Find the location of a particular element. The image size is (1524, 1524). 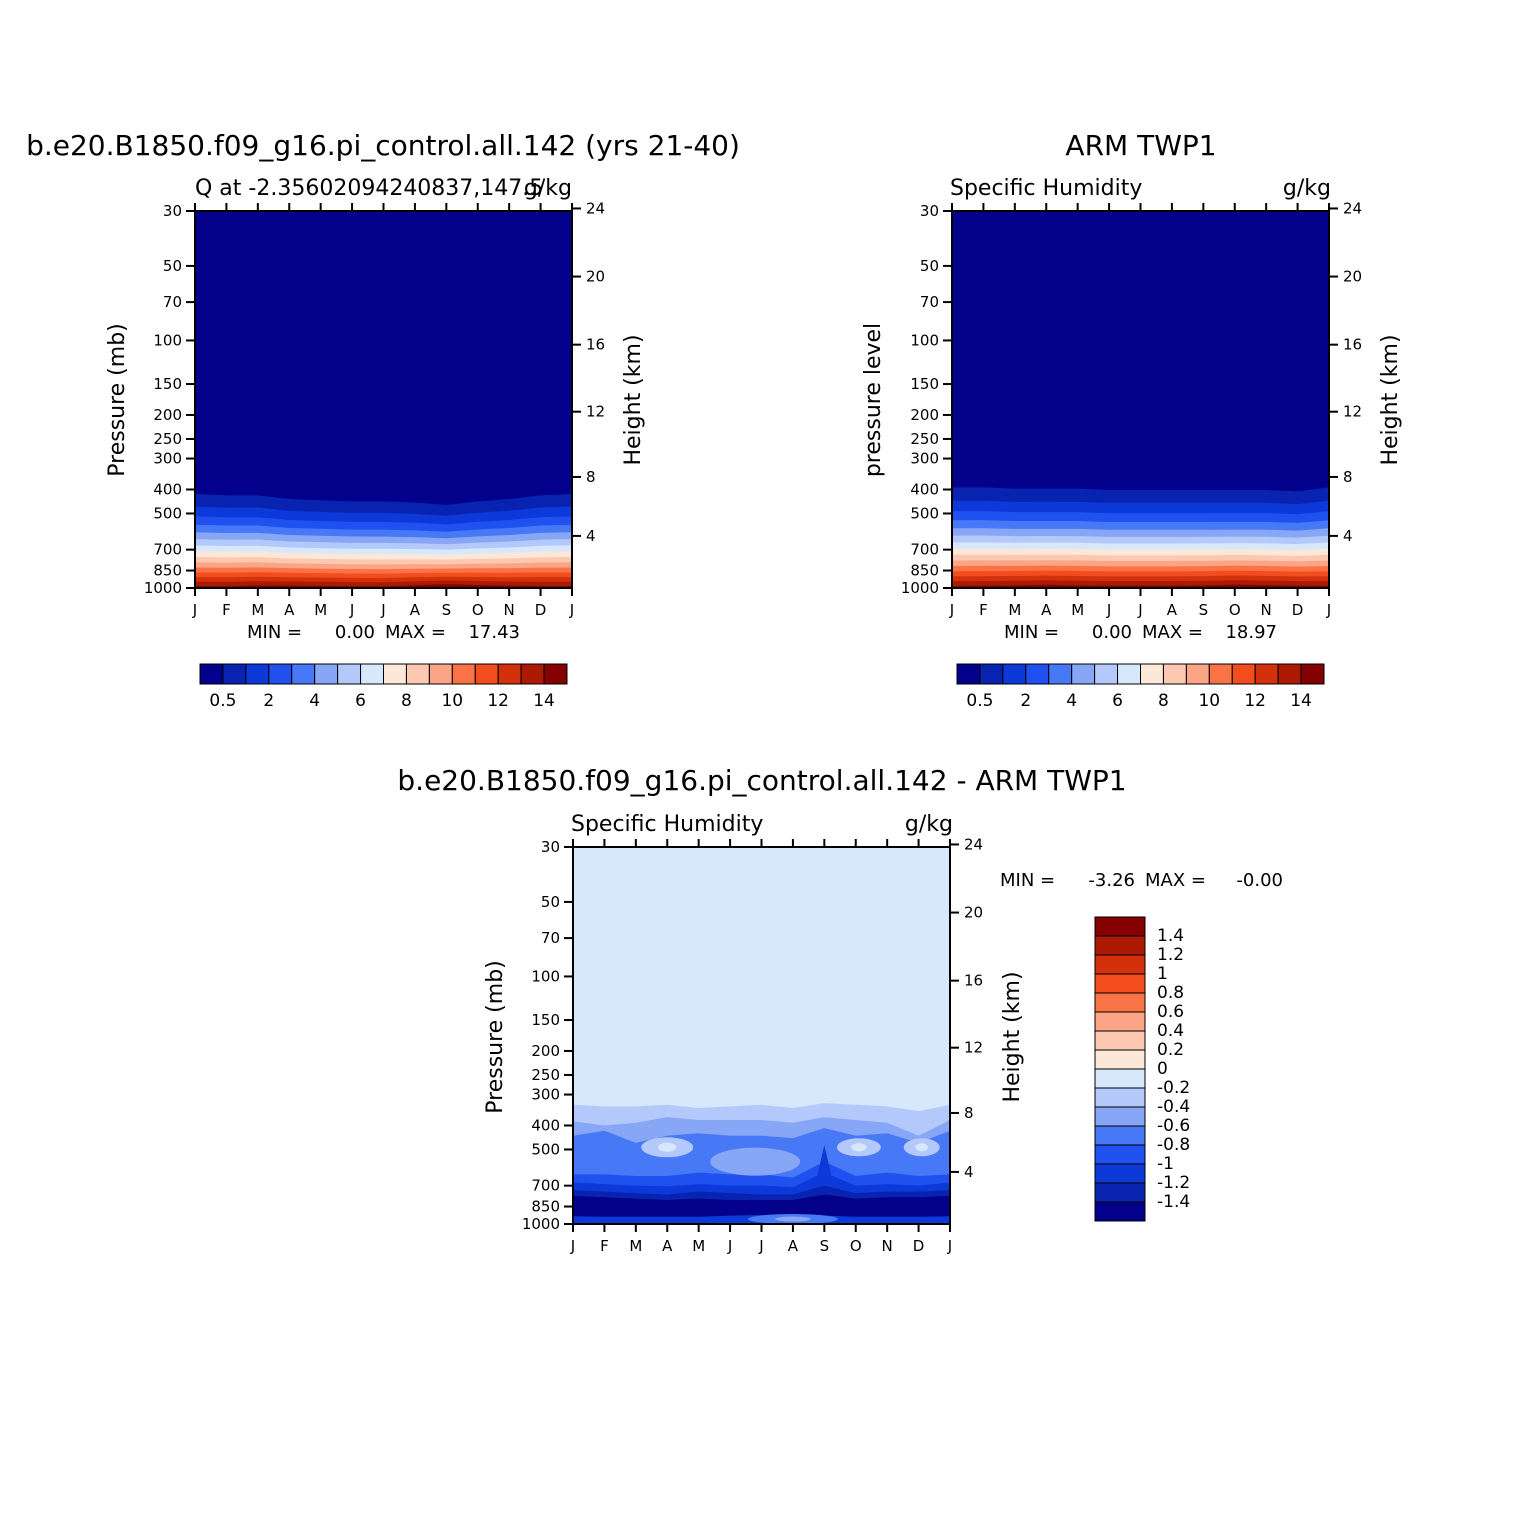

panel-diff-yrtick-label: 16 is located at coordinates (973, 981).